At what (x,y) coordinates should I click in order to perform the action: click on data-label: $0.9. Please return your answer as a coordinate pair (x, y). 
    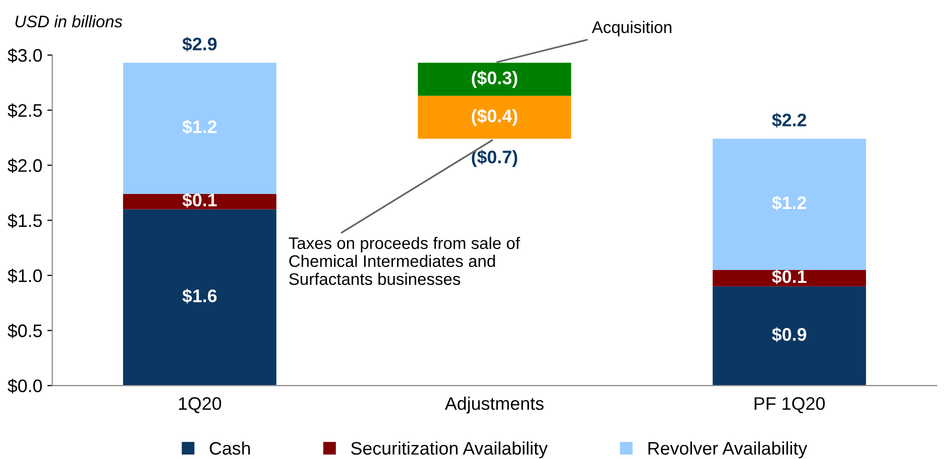
    Looking at the image, I should click on (789, 334).